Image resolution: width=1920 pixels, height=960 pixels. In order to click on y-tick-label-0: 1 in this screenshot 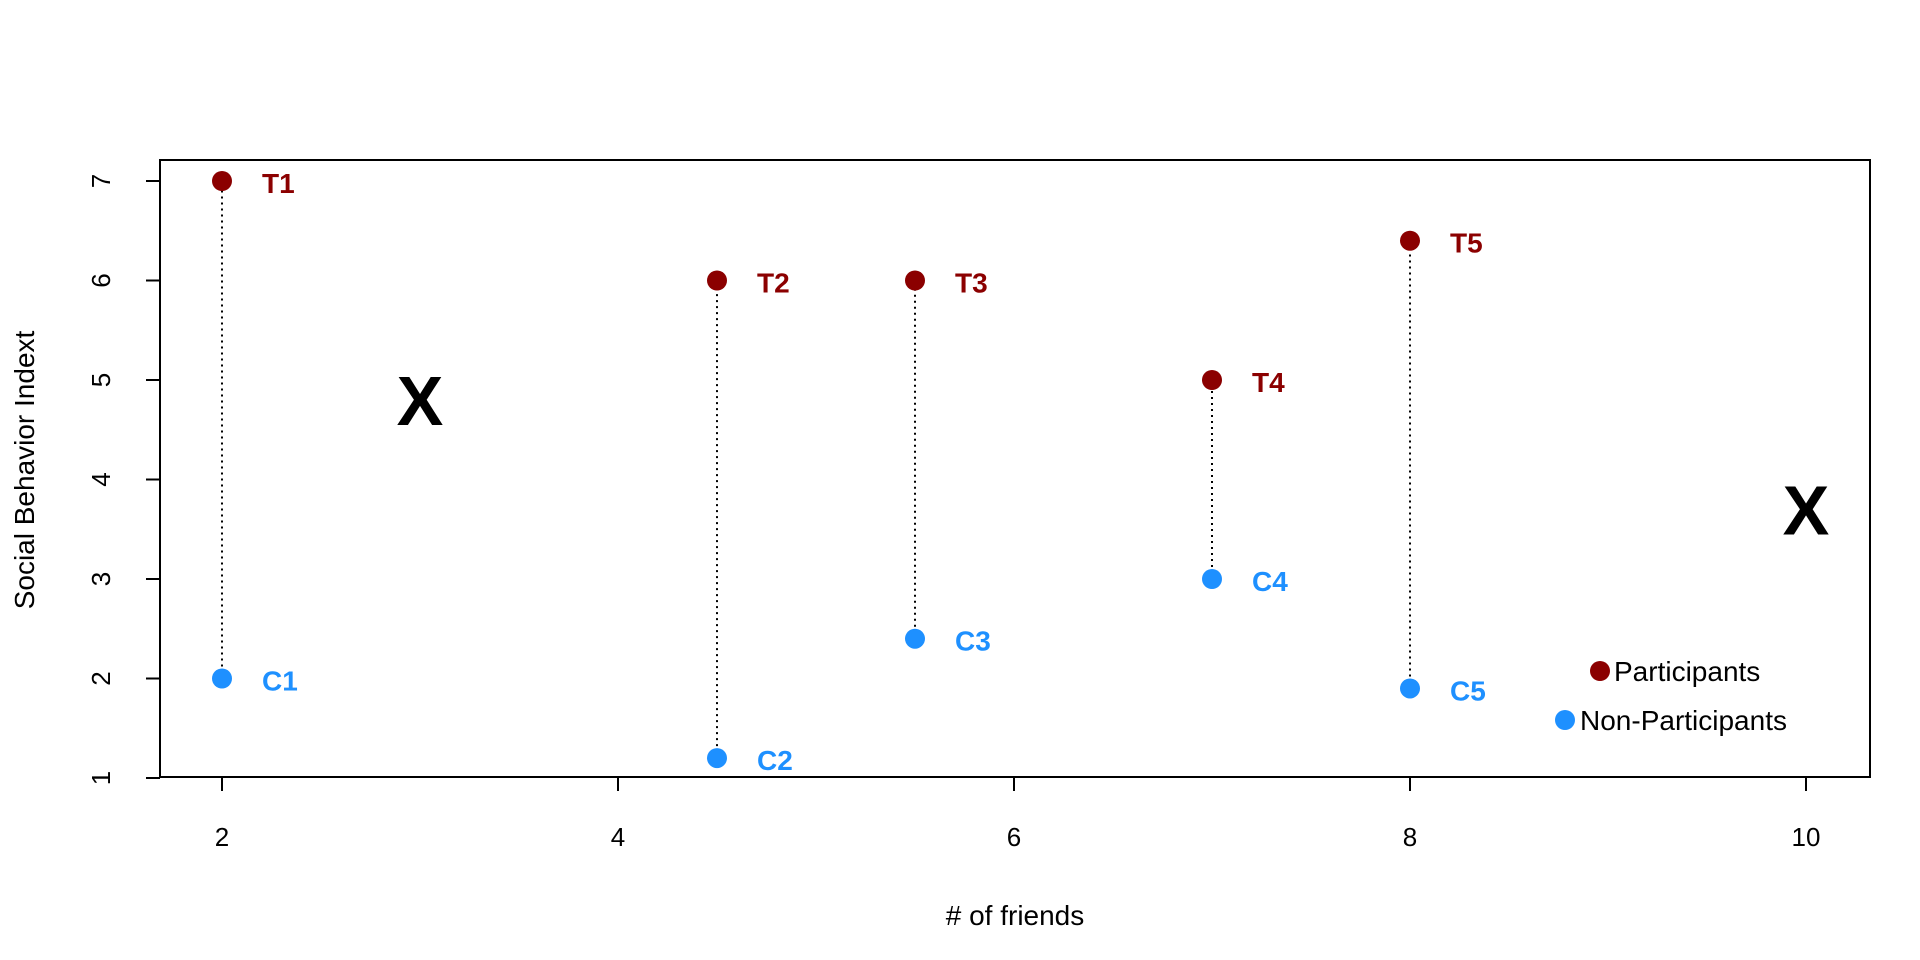, I will do `click(101, 778)`.